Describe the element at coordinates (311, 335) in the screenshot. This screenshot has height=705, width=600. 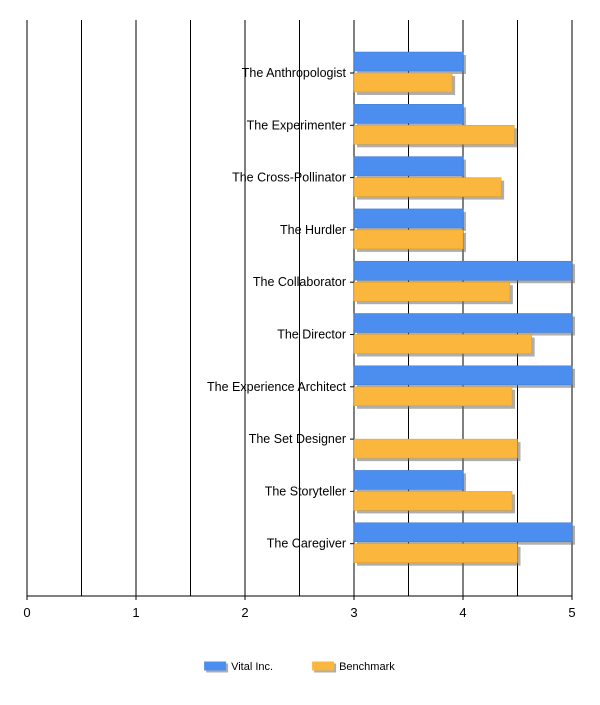
I see `category-label: The Director` at that location.